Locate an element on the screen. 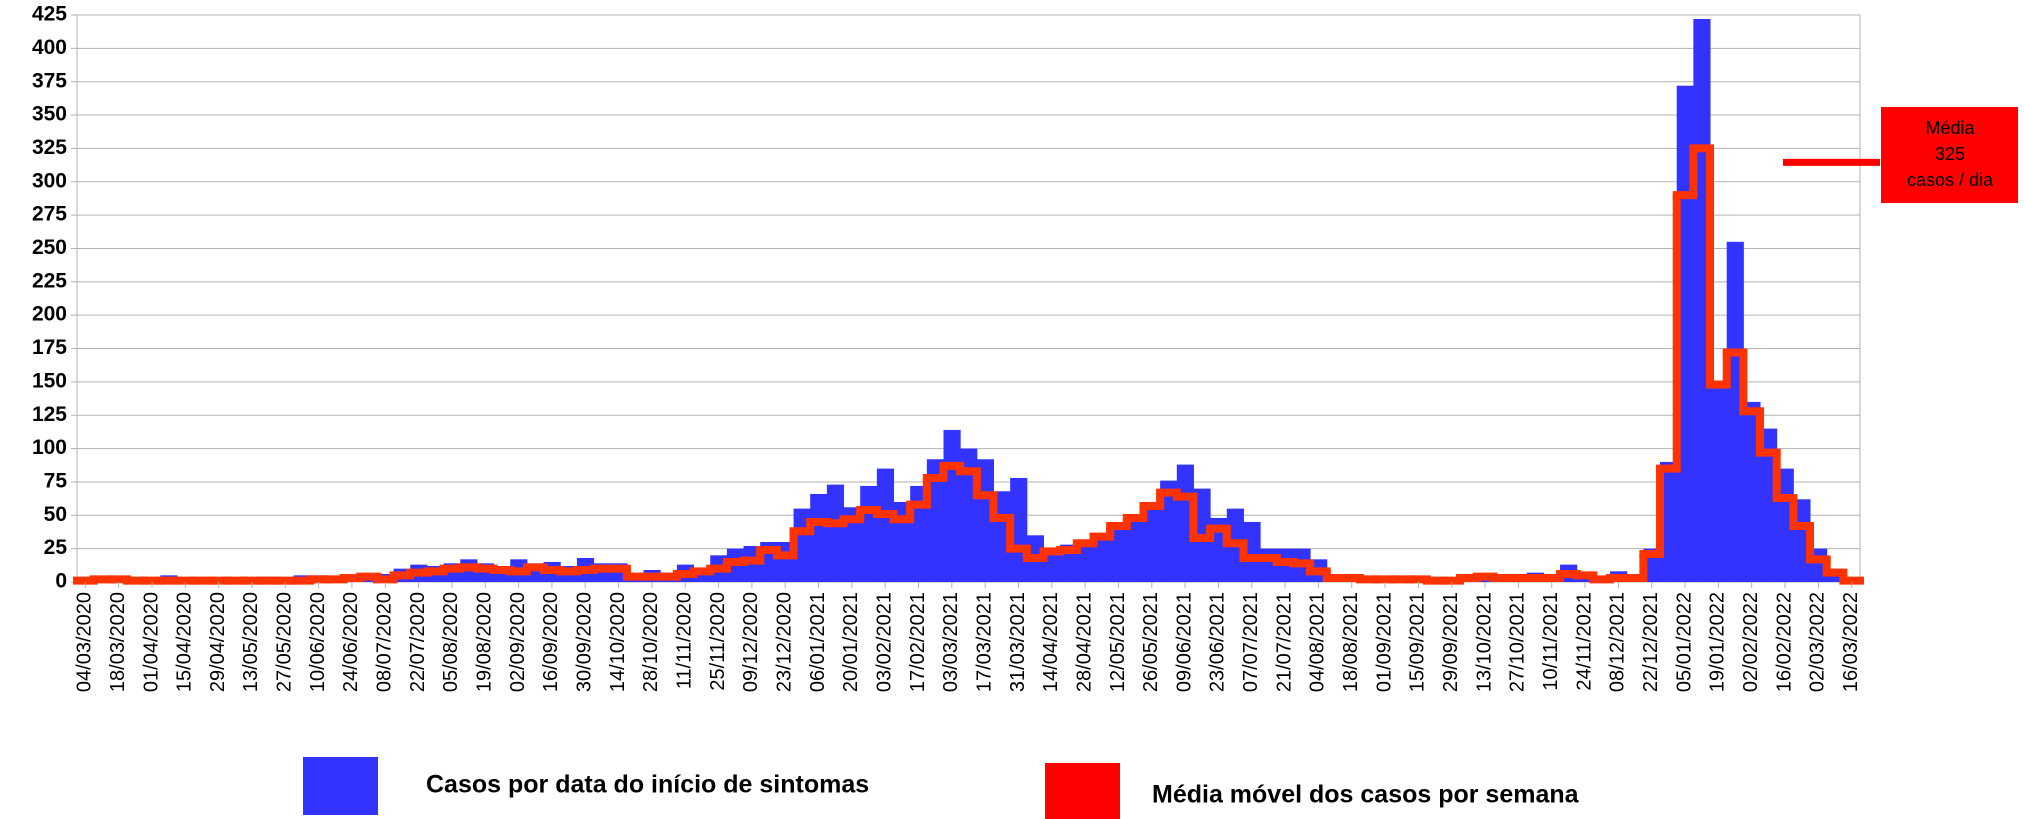 Image resolution: width=2024 pixels, height=819 pixels. y-tick-label: 100 is located at coordinates (49, 447).